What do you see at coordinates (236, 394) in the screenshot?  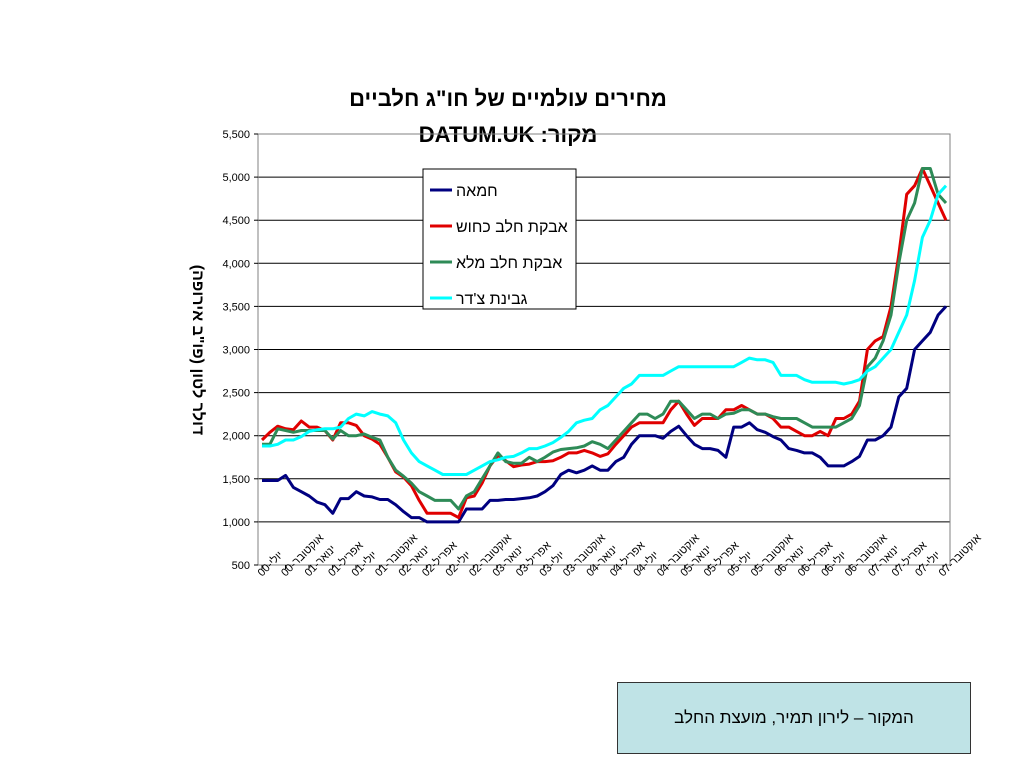 I see `y-tick-label: 2,500` at bounding box center [236, 394].